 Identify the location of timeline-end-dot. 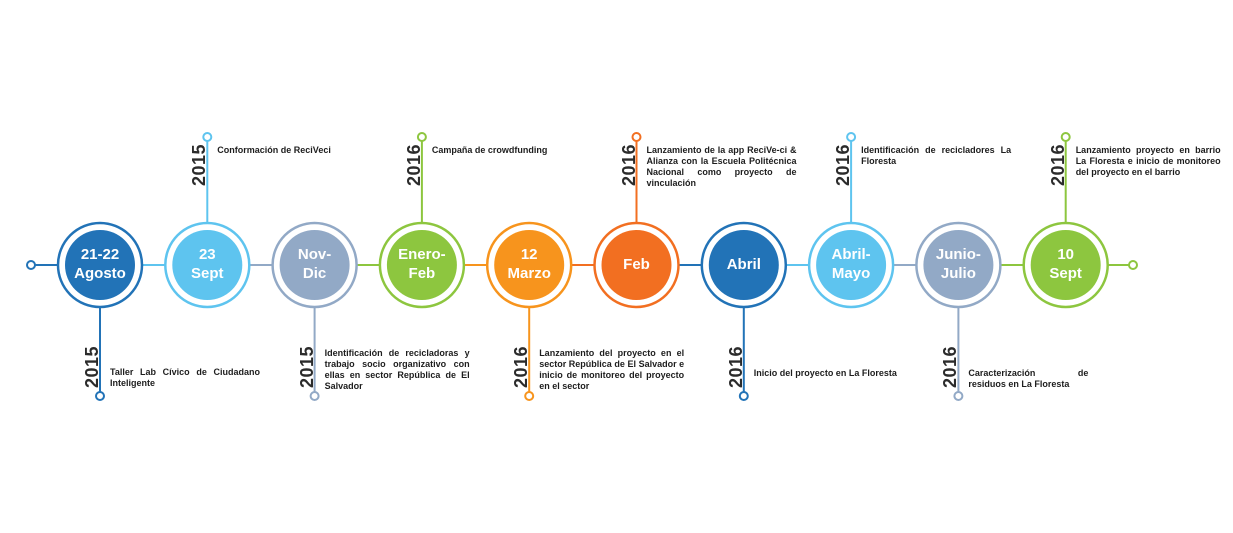
(1133, 265).